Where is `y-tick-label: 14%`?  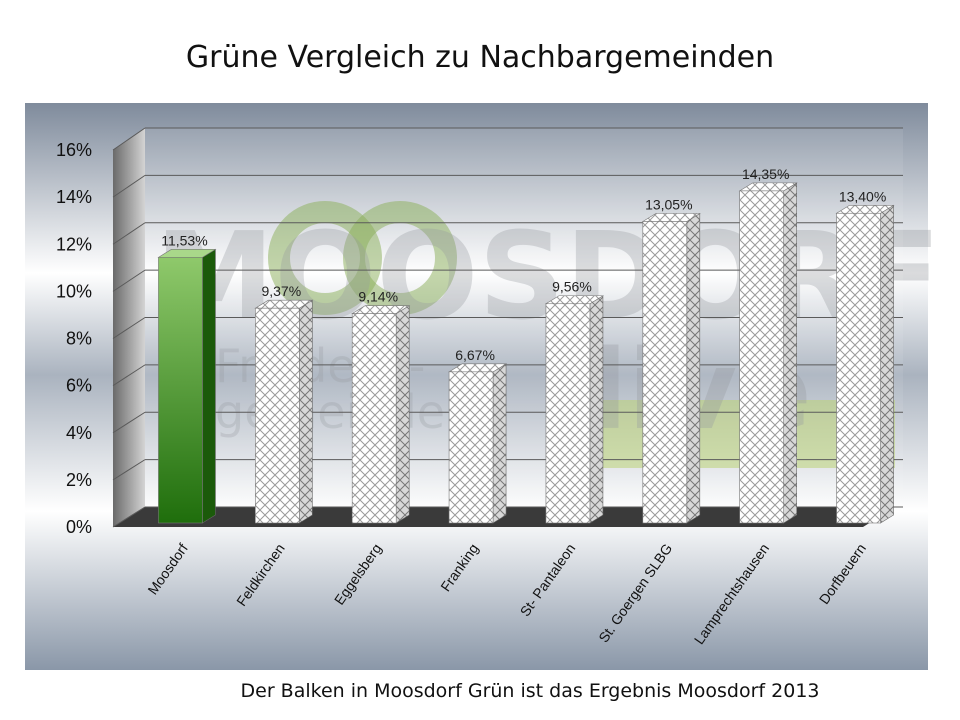
y-tick-label: 14% is located at coordinates (74, 197).